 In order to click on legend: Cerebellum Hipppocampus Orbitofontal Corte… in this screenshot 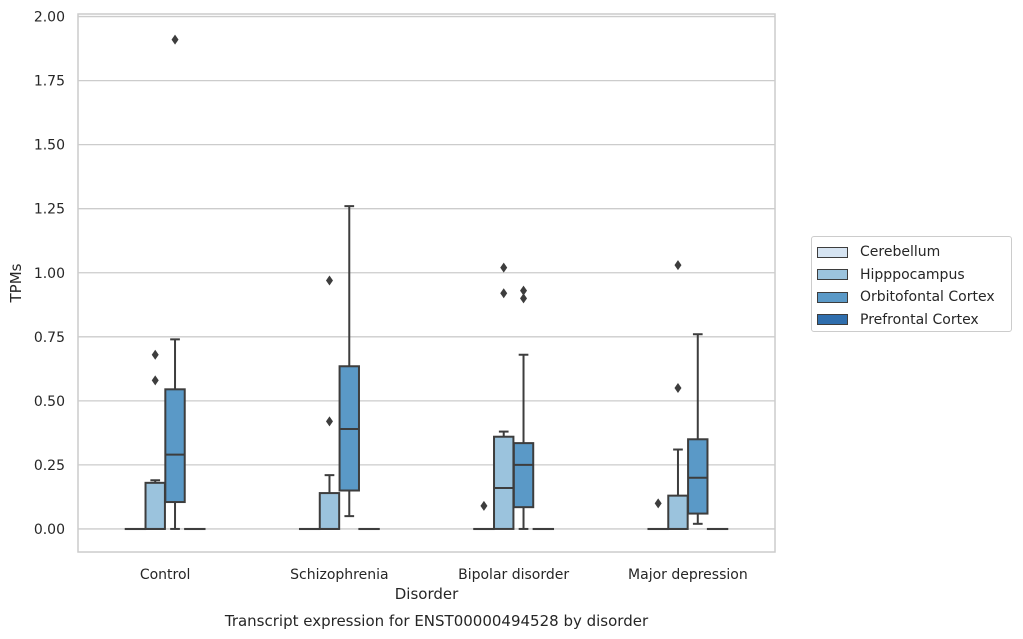, I will do `click(911, 284)`.